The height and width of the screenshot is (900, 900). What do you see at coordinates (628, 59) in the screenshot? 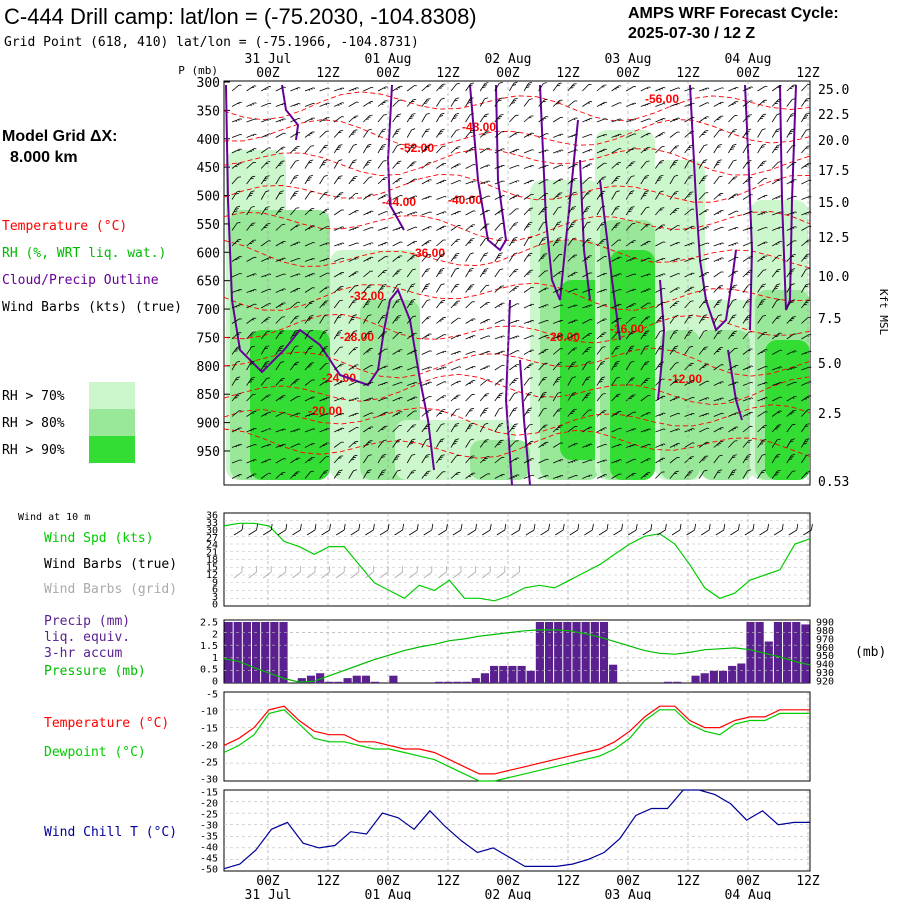
I see `date-label-top: 03 Aug` at bounding box center [628, 59].